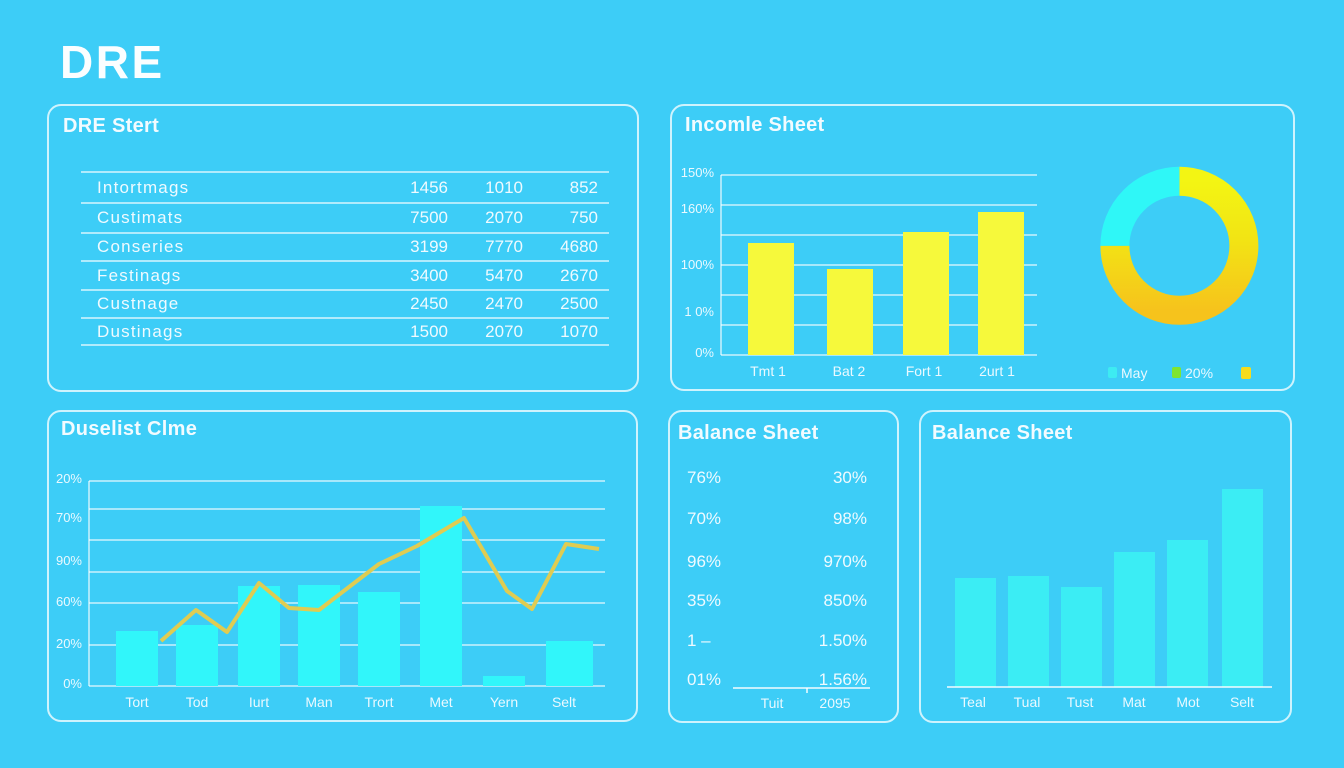 The width and height of the screenshot is (1344, 768). Describe the element at coordinates (924, 371) in the screenshot. I see `svg-text: Fort 1` at that location.